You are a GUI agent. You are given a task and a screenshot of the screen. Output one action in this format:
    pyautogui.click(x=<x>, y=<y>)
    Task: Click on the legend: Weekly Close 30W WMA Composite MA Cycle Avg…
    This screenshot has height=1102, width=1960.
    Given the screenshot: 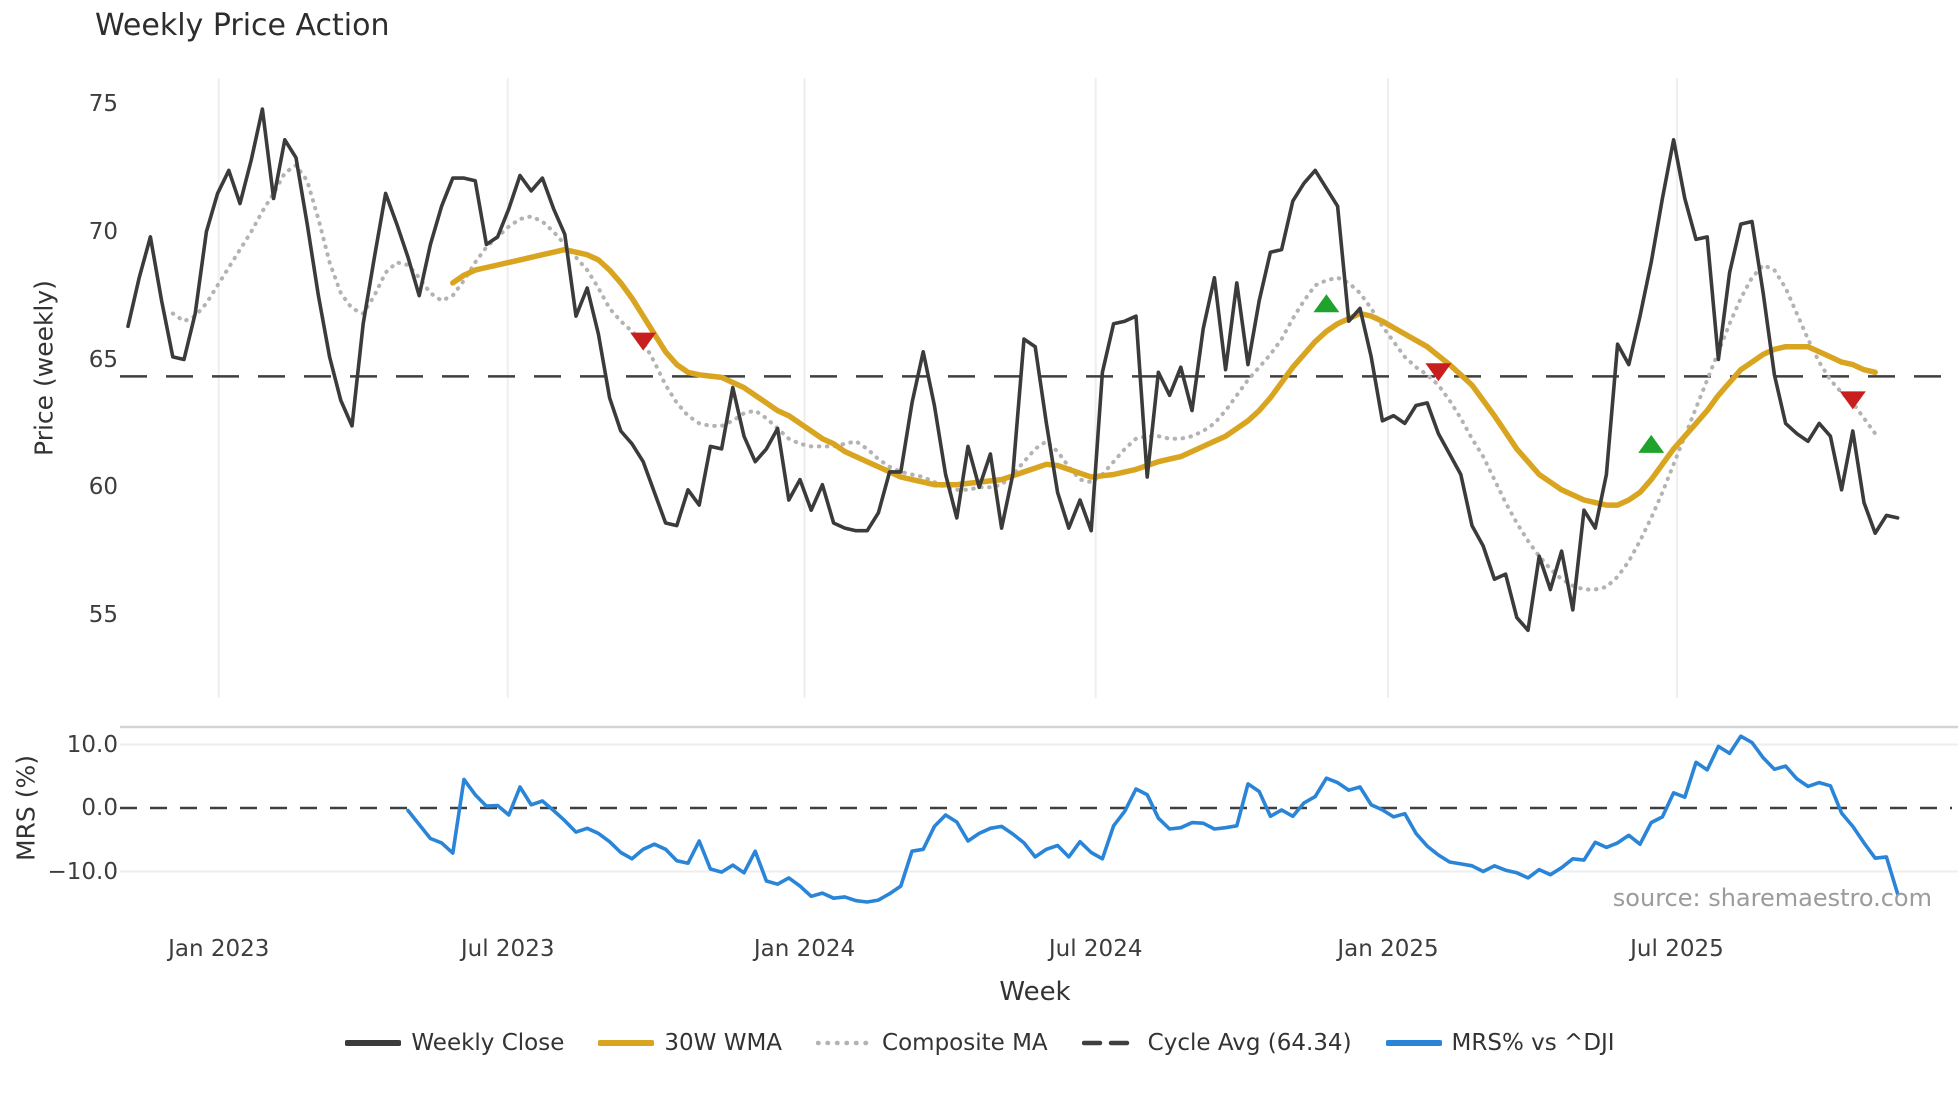 What is the action you would take?
    pyautogui.click(x=980, y=1043)
    